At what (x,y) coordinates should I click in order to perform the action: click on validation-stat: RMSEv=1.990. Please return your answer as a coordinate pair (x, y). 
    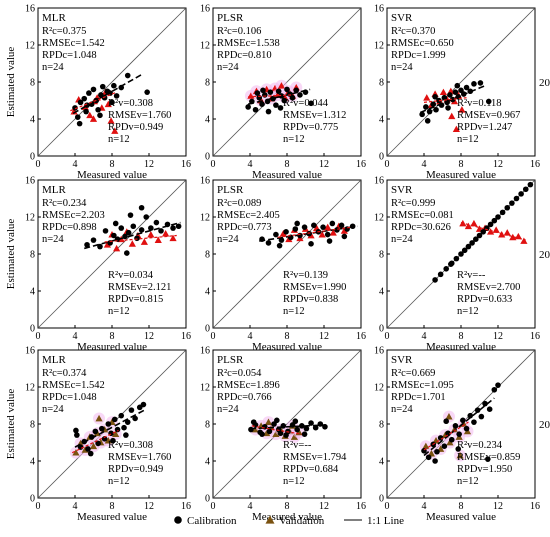
    Looking at the image, I should click on (314, 287).